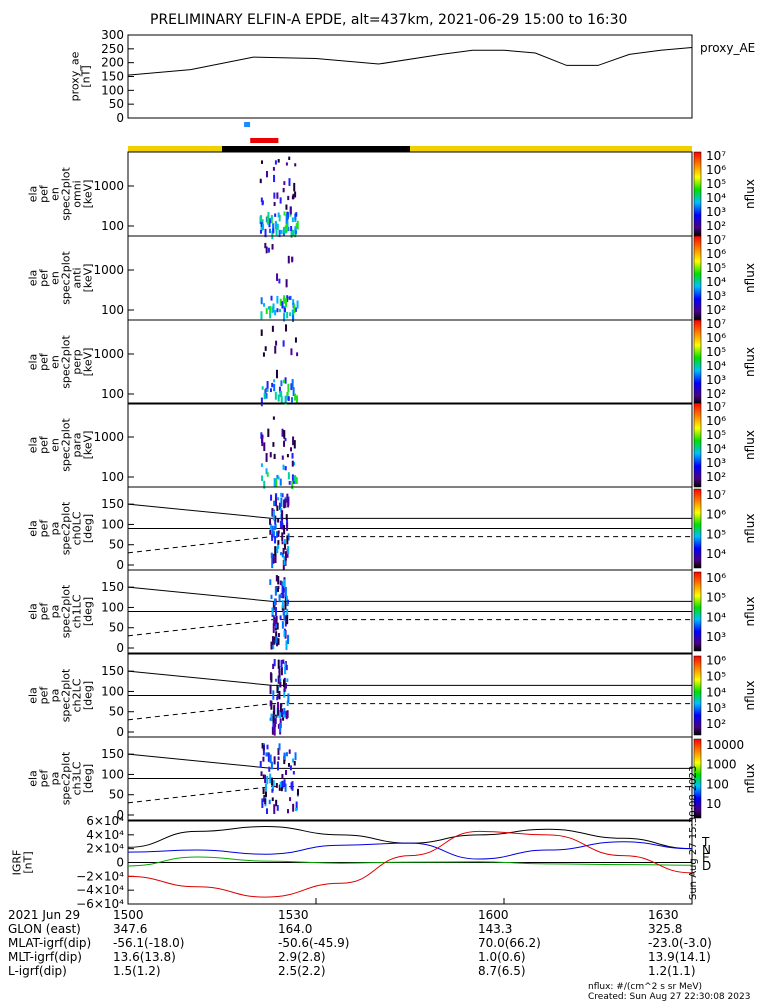 The image size is (775, 1004). Describe the element at coordinates (144, 957) in the screenshot. I see `footer-row-value: 13.6(13.8)` at that location.